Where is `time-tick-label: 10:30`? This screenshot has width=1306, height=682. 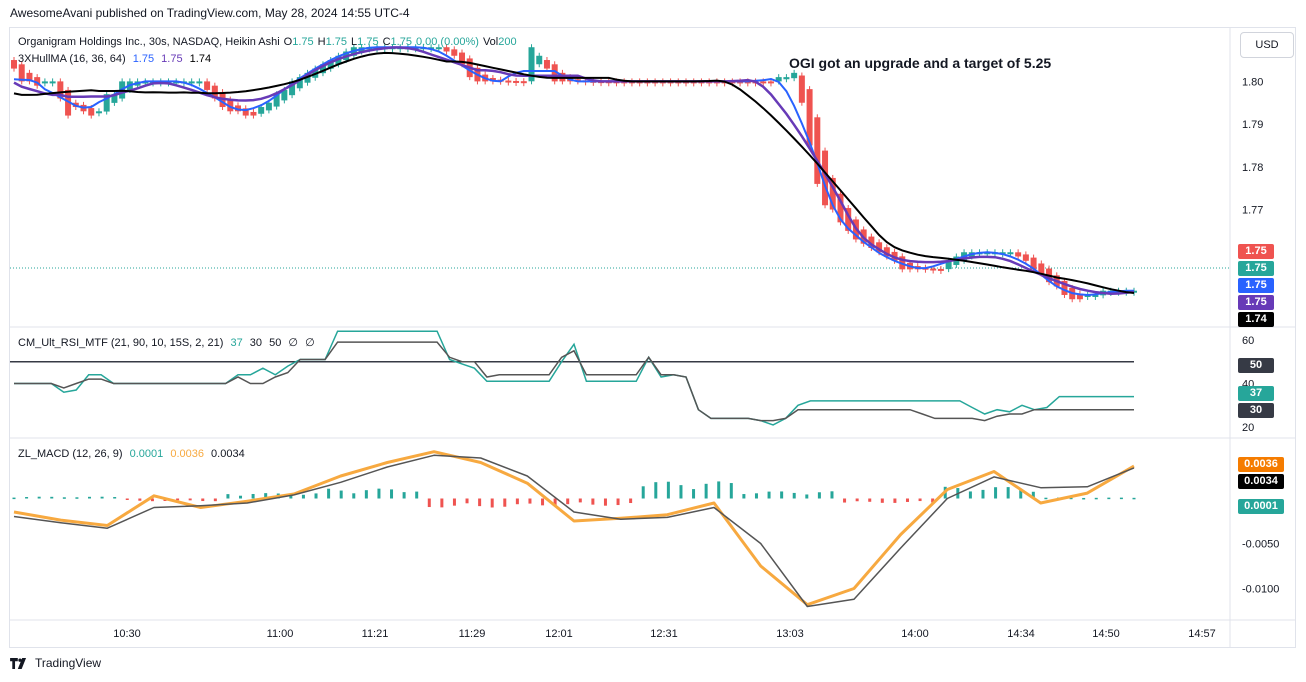 time-tick-label: 10:30 is located at coordinates (127, 634).